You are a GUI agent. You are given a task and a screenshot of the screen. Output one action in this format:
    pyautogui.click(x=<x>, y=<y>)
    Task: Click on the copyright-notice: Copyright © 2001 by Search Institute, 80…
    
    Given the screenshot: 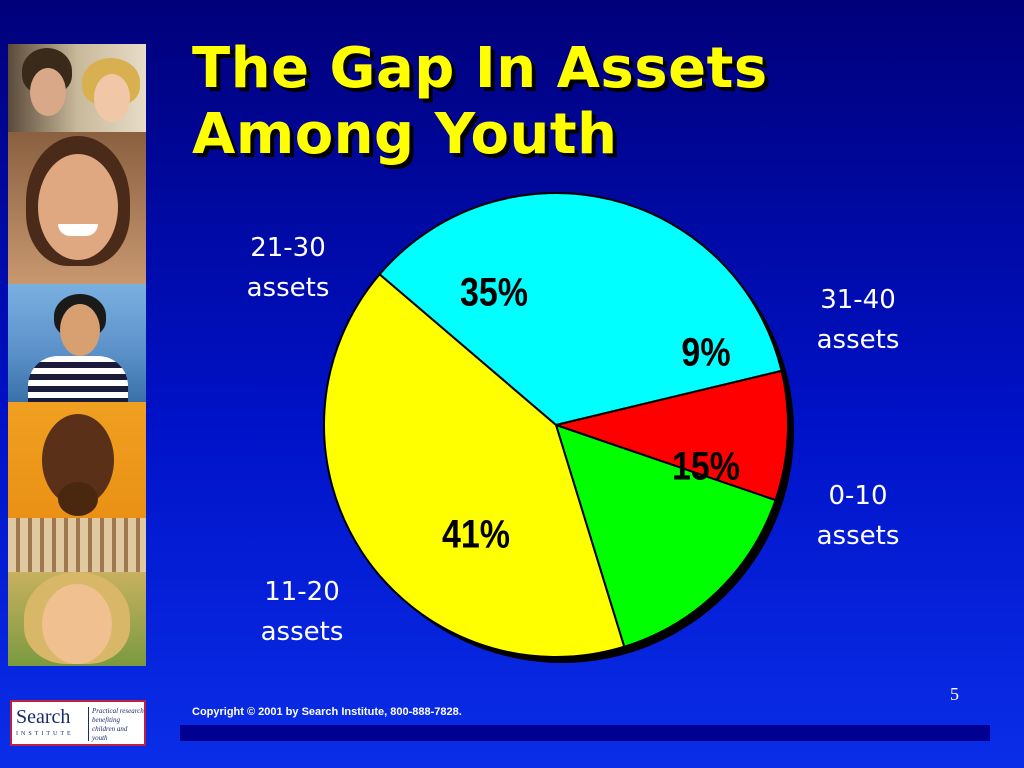 What is the action you would take?
    pyautogui.click(x=327, y=712)
    